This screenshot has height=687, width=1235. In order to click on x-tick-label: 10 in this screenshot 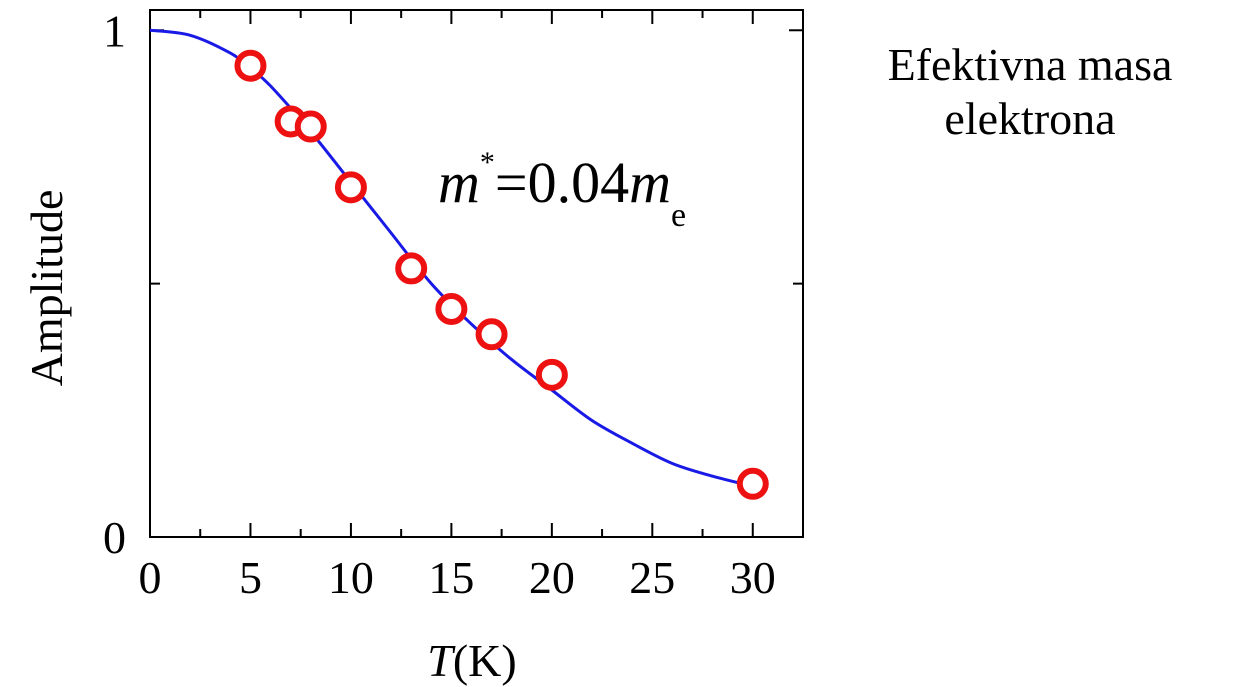, I will do `click(351, 577)`.